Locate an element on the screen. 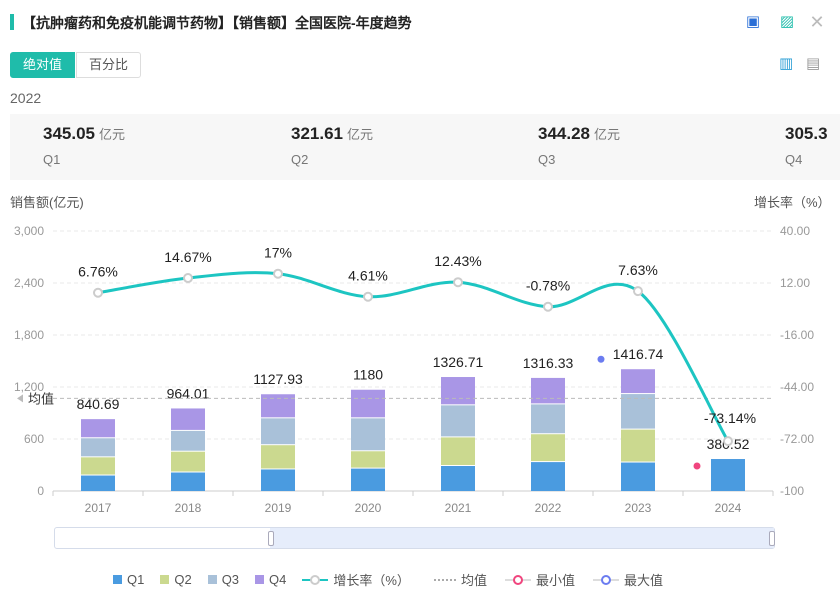  x-tick-label: 2023 is located at coordinates (638, 508).